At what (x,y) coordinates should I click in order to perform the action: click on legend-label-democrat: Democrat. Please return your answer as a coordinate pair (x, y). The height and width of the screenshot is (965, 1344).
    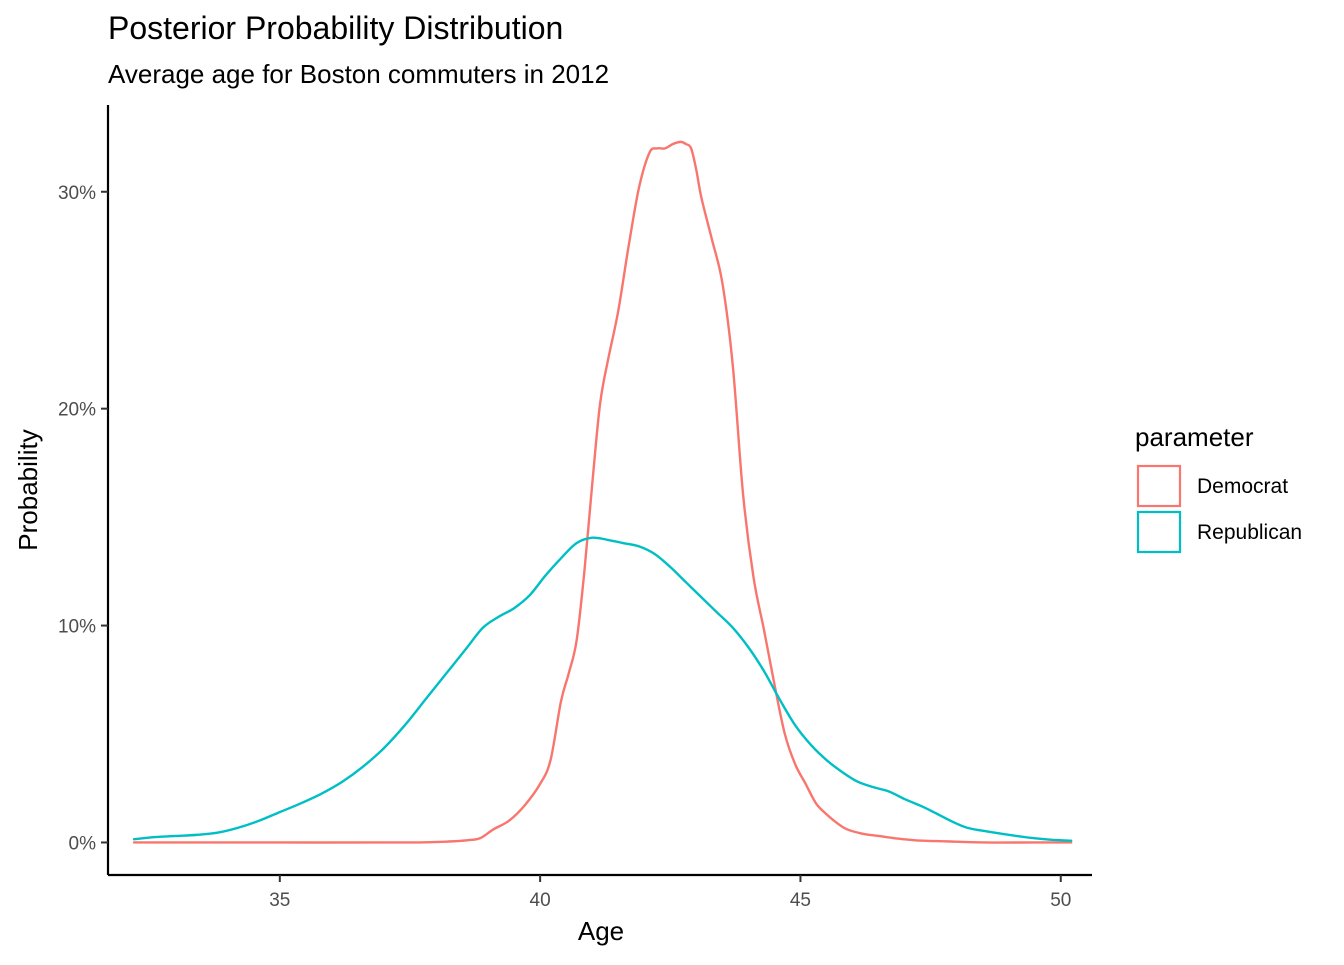
    Looking at the image, I should click on (1242, 486).